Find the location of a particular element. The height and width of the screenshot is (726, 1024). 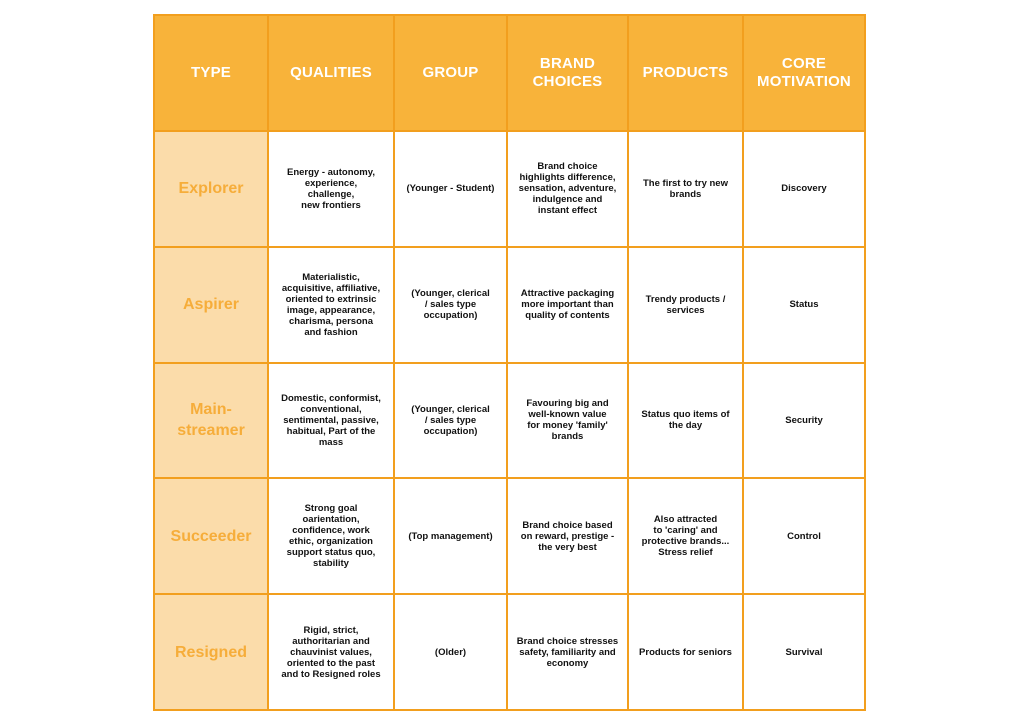

products-cell: The first to try new brands is located at coordinates (685, 189).